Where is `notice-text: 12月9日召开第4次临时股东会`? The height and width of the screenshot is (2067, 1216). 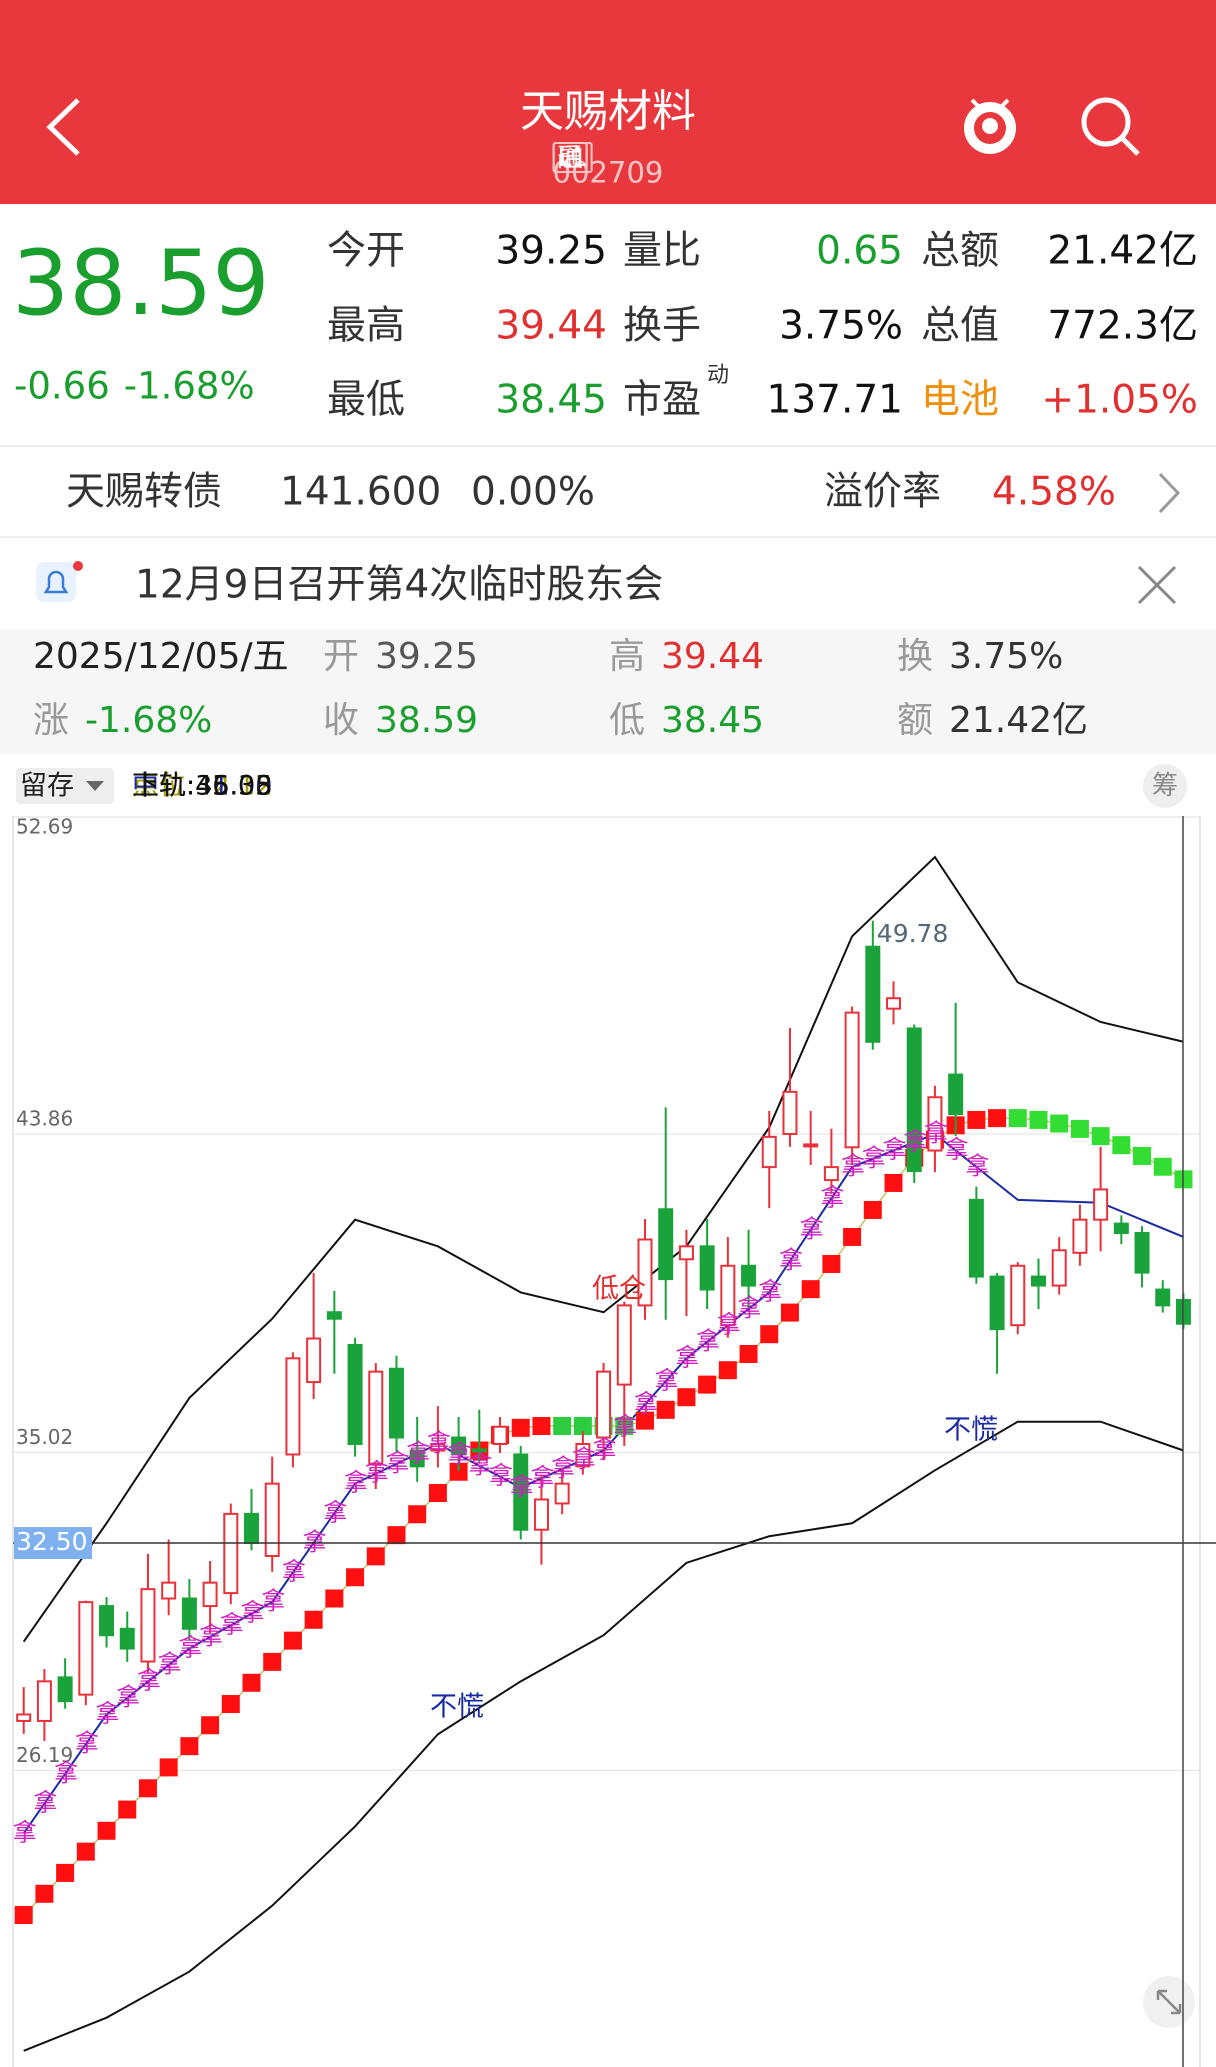 notice-text: 12月9日召开第4次临时股东会 is located at coordinates (399, 585).